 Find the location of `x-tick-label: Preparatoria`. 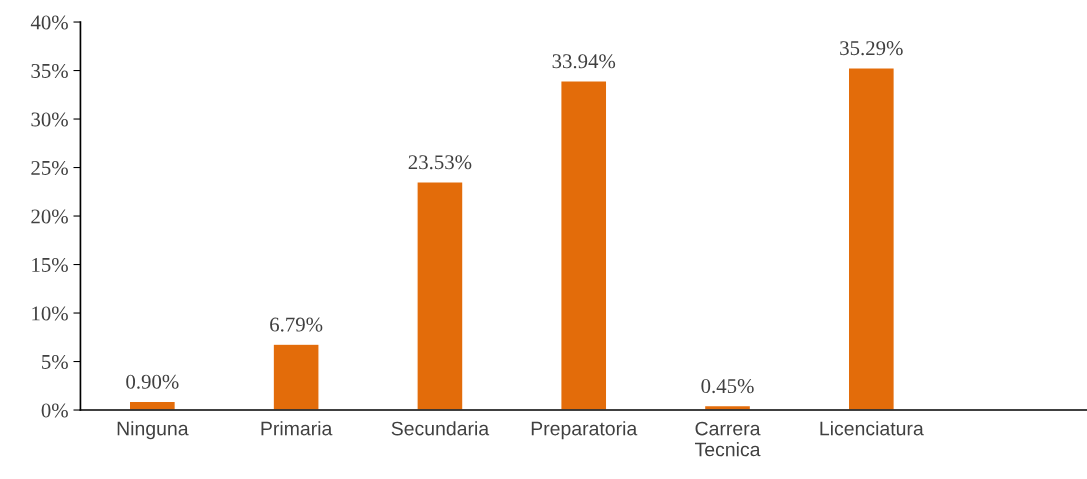

x-tick-label: Preparatoria is located at coordinates (584, 430).